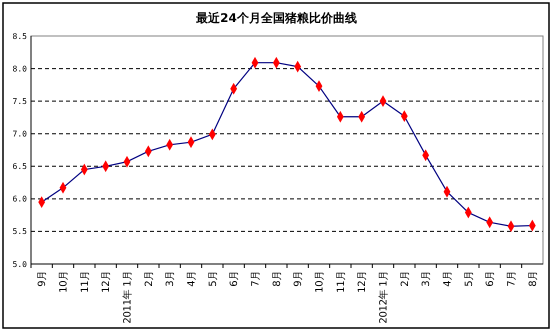 The width and height of the screenshot is (553, 332). I want to click on y-tick-label: 7.0, so click(20, 134).